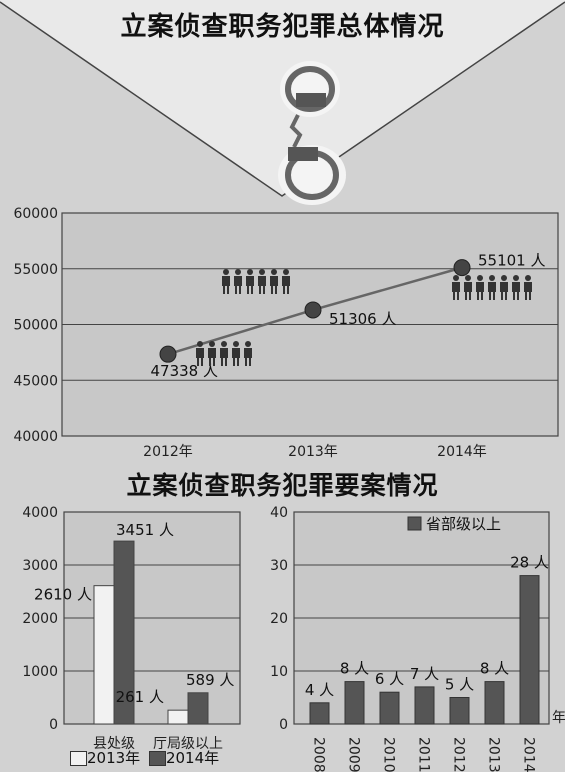 The image size is (565, 772). I want to click on legend-swatch-2013, so click(78, 758).